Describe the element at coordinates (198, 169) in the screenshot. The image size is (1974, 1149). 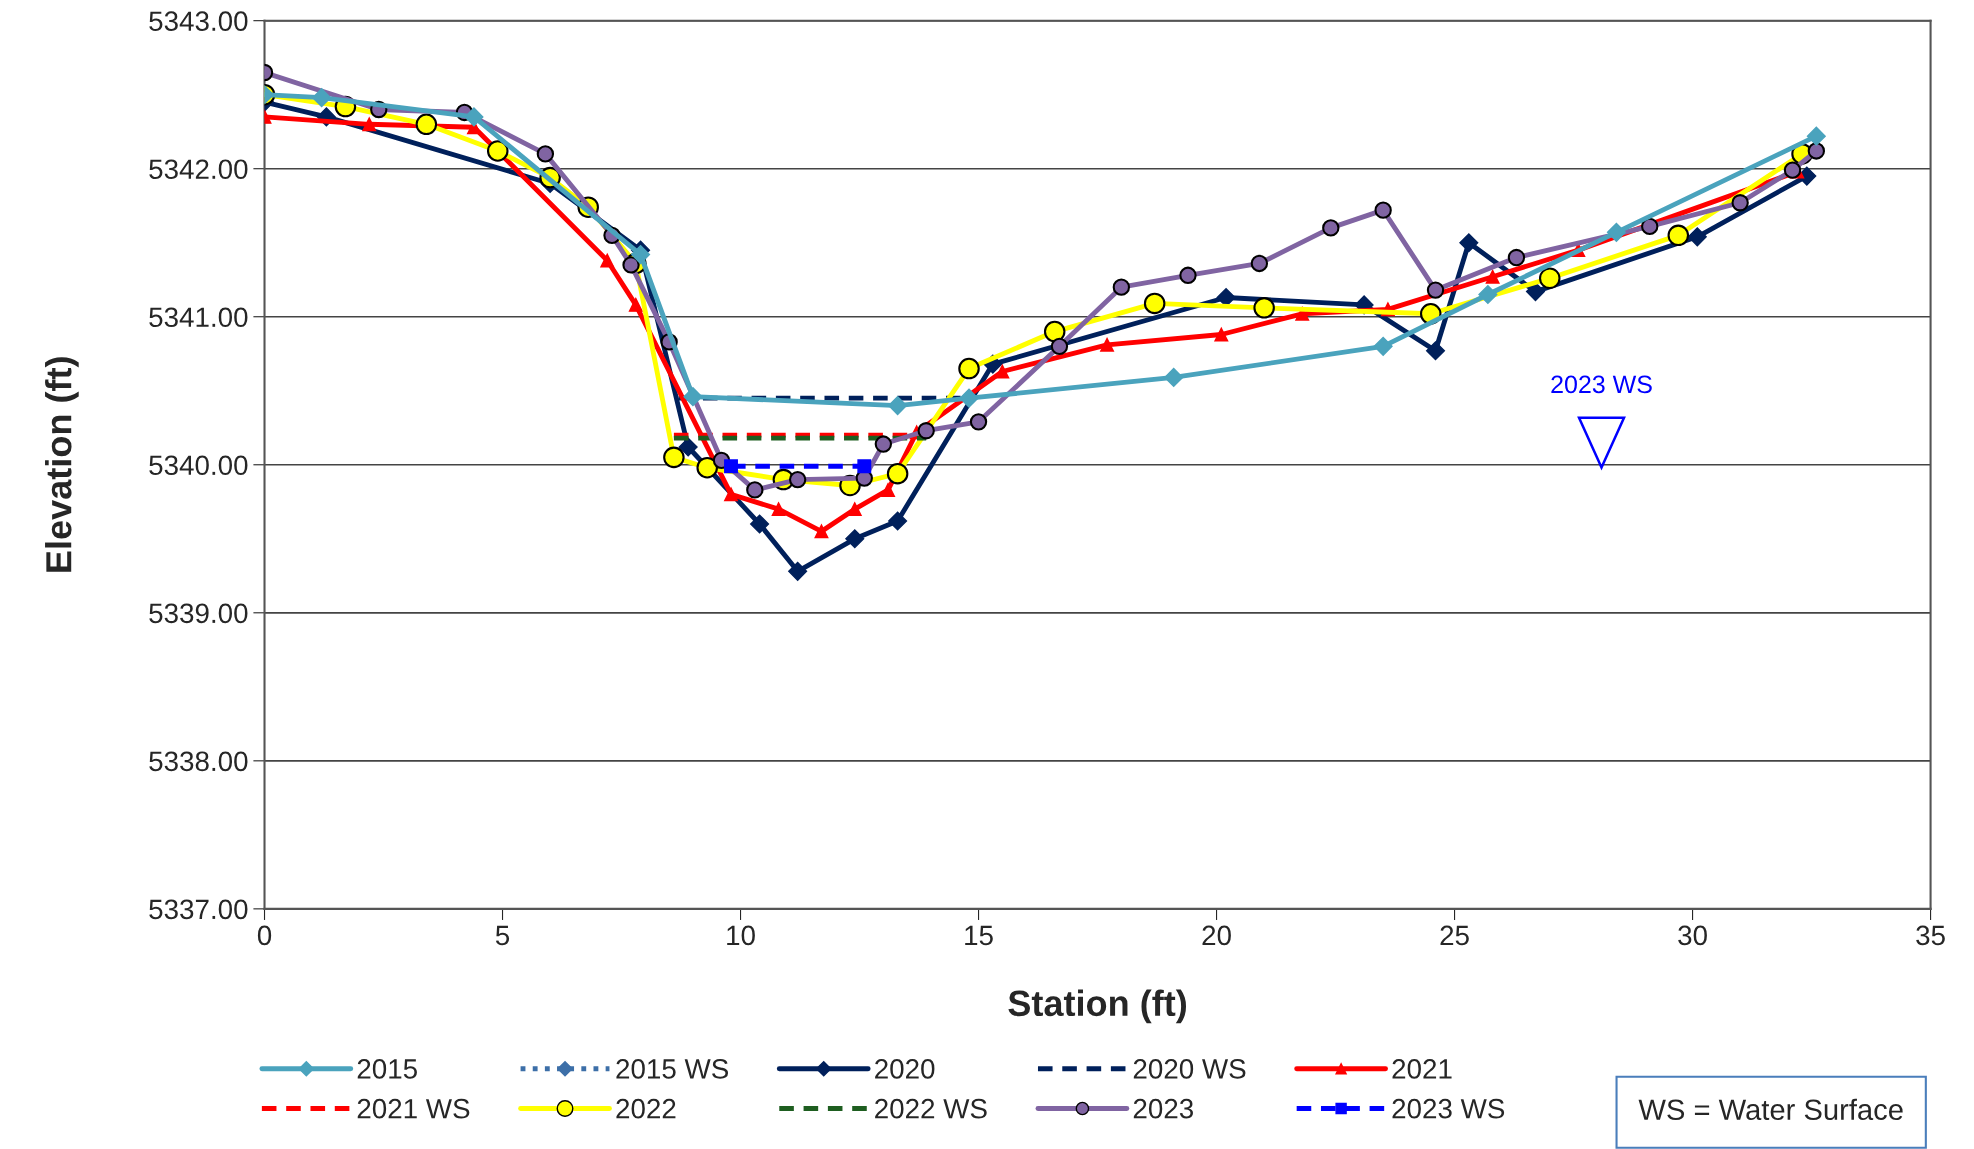
I see `y-tick-label: 5342.00` at that location.